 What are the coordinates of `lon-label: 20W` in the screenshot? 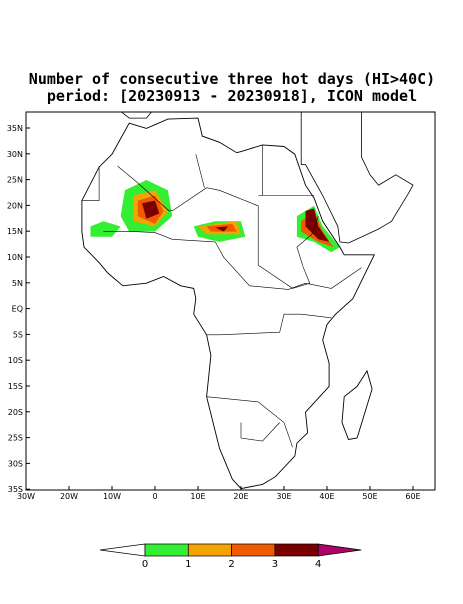 It's located at (69, 496).